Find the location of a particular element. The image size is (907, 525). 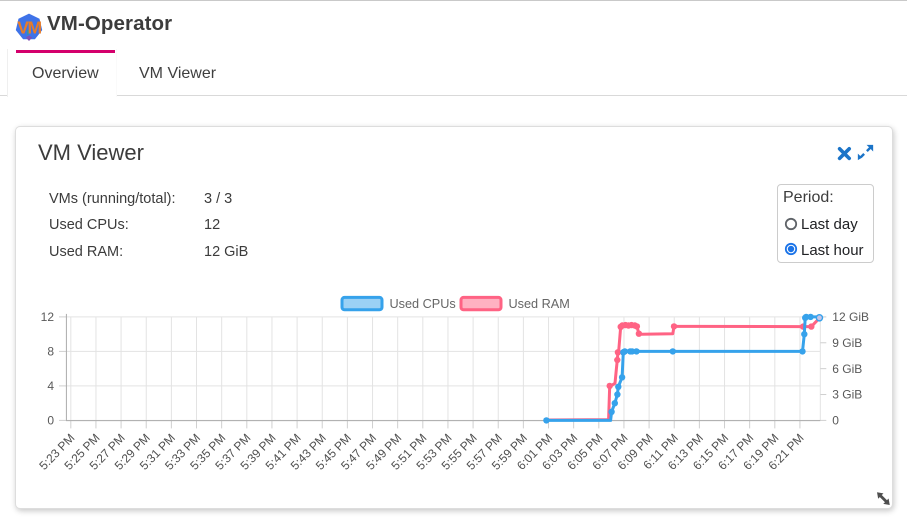

svg-text: Used RAM is located at coordinates (539, 304).